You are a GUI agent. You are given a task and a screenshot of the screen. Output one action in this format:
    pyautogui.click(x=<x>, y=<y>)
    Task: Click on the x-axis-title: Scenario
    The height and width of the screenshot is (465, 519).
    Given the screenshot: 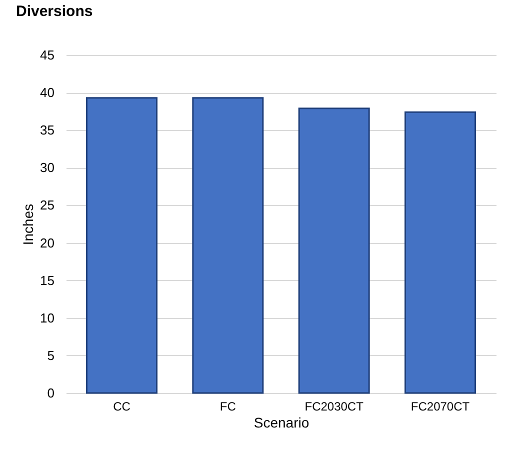 What is the action you would take?
    pyautogui.click(x=282, y=422)
    